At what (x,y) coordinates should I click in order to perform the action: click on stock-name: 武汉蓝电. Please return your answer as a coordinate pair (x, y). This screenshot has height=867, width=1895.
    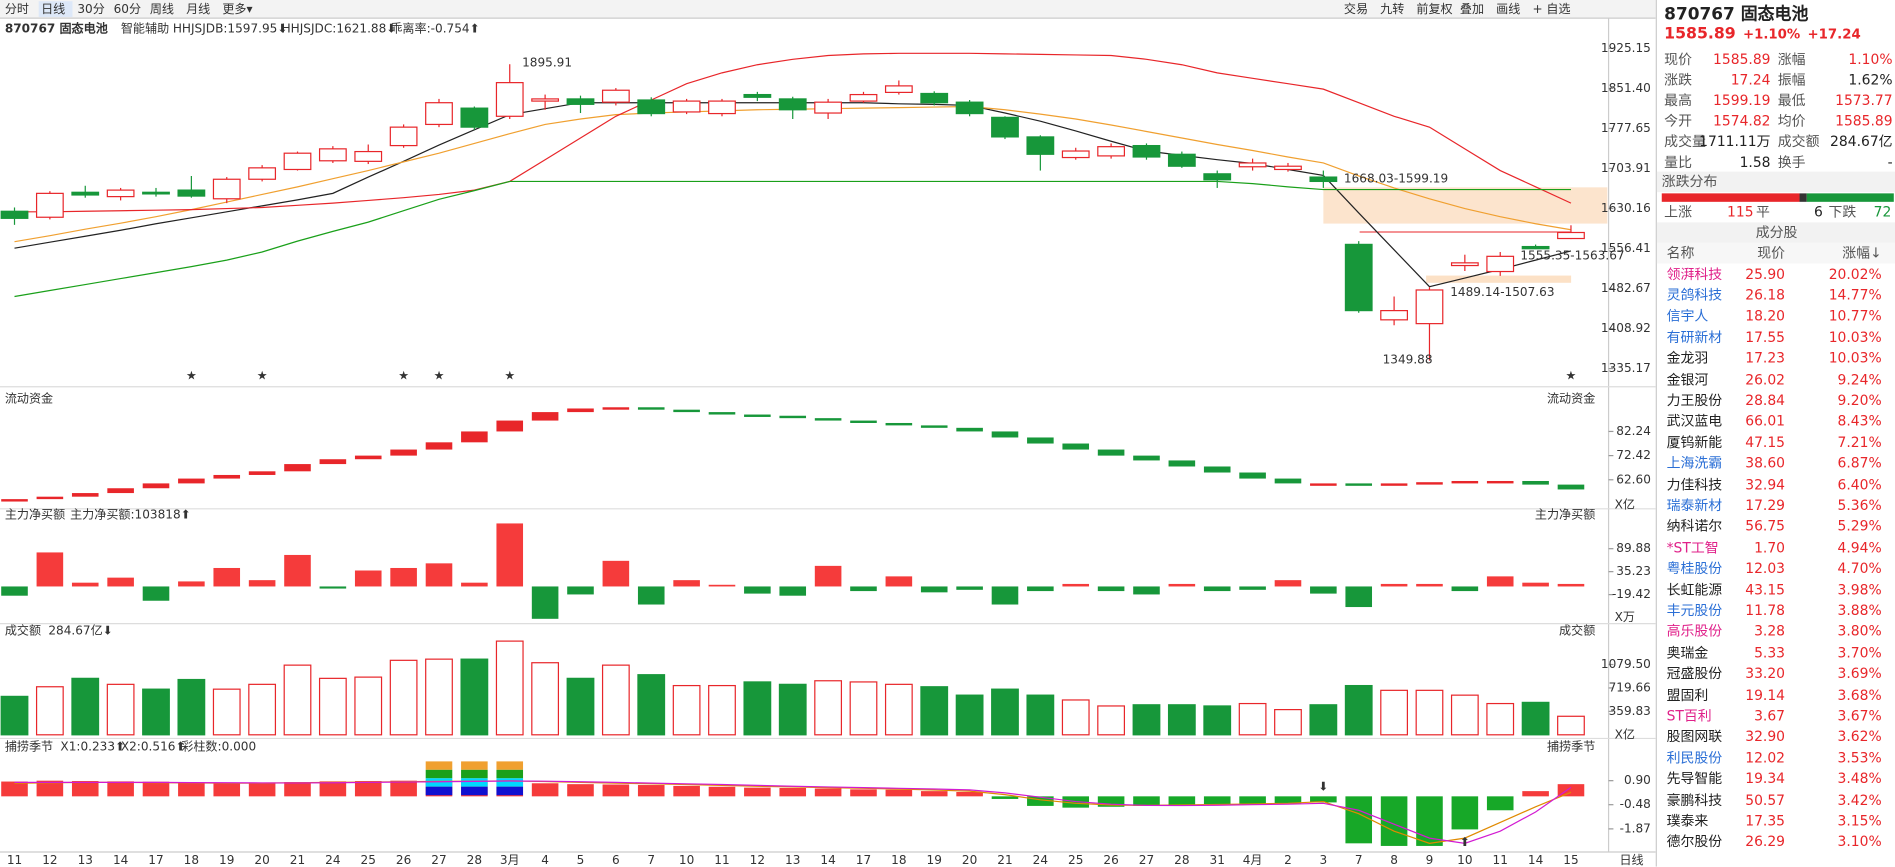
    Looking at the image, I should click on (1694, 421).